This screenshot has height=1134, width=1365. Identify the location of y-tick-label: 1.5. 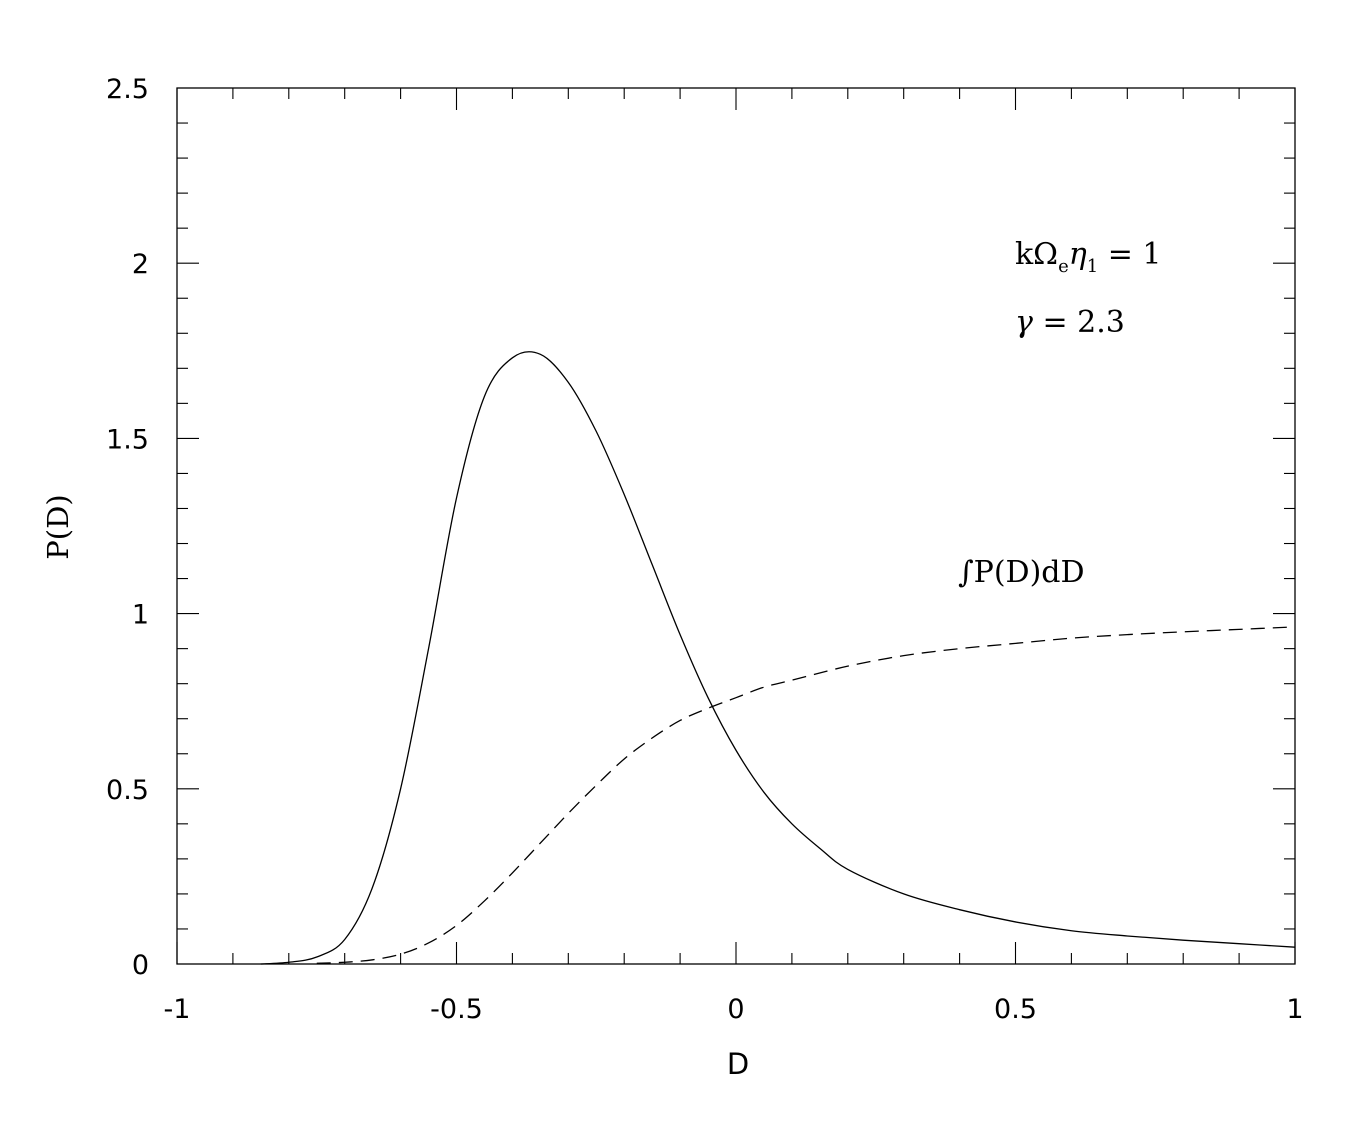
(127, 439).